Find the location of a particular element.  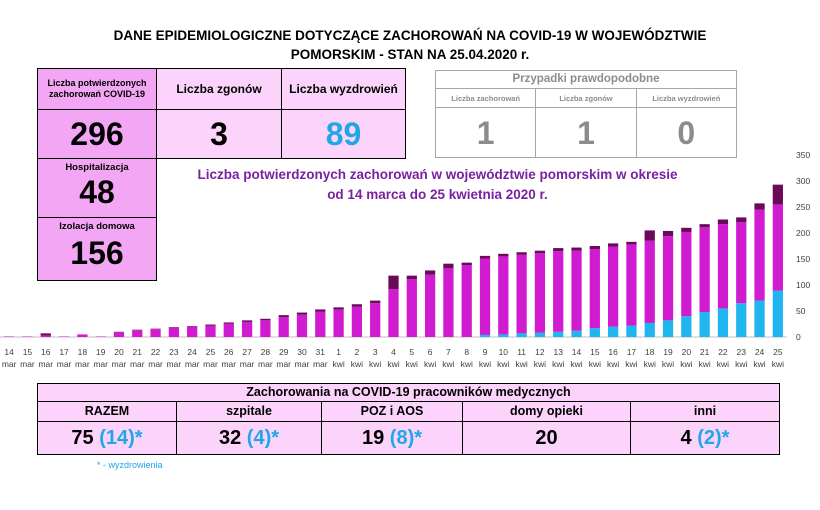

deaths-value-cell: 3 is located at coordinates (219, 134).